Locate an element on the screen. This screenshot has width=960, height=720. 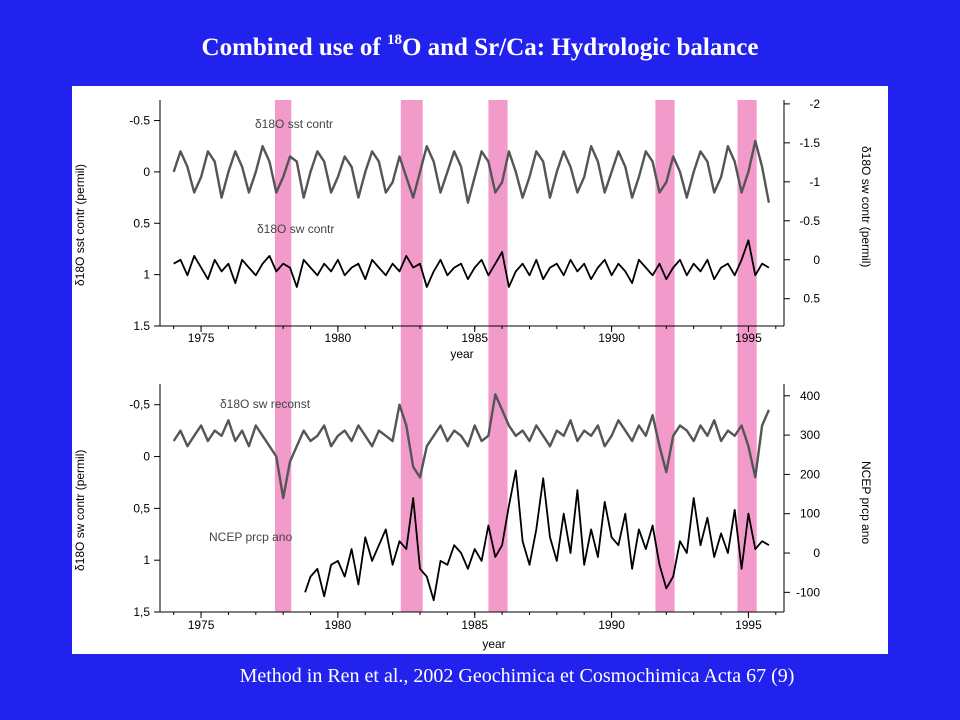
bottom-left-y-tick-label: 0 is located at coordinates (146, 457).